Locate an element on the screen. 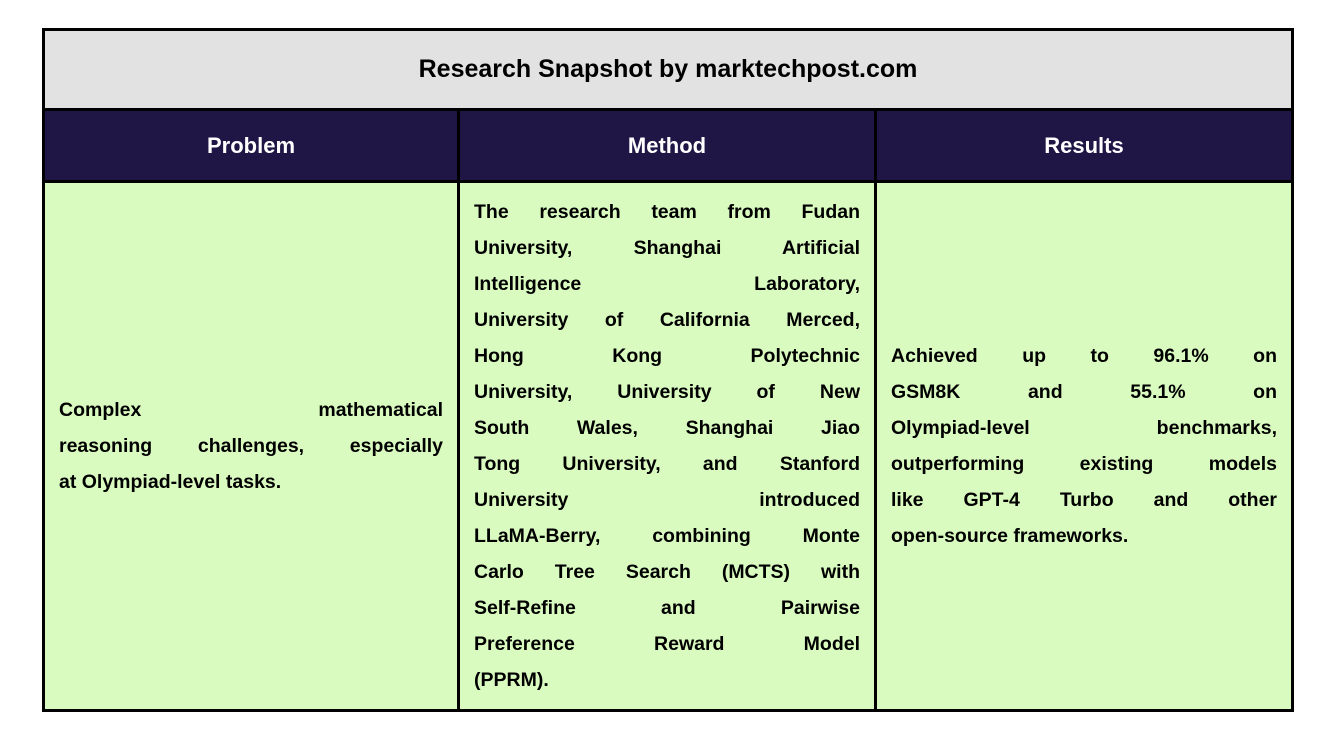 The image size is (1328, 736). cell-text-line: open-source frameworks. is located at coordinates (1010, 536).